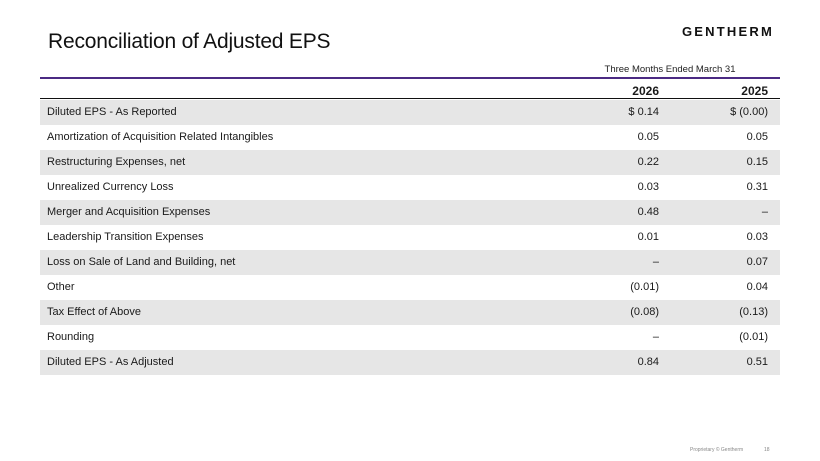 The width and height of the screenshot is (820, 461). I want to click on value-2026: 0.03, so click(648, 187).